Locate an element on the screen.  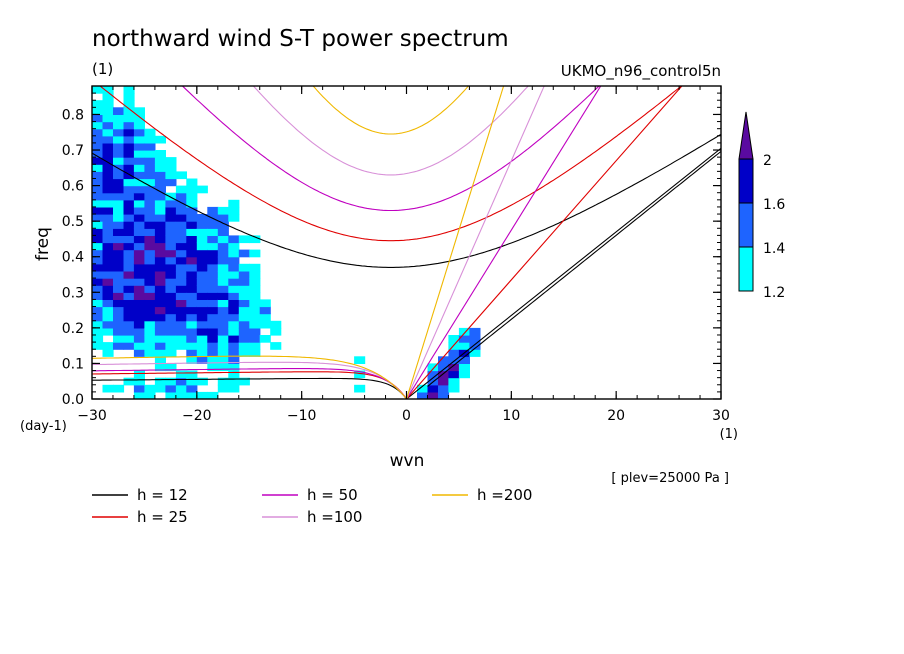
colorbar-arrow is located at coordinates (746, 135).